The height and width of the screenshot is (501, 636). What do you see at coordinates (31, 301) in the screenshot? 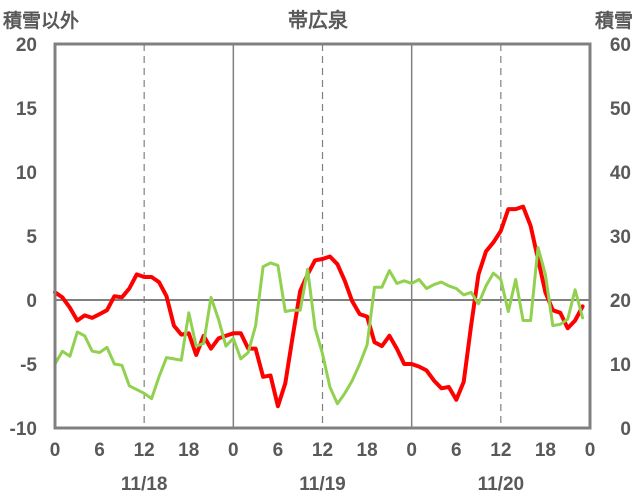
I see `left-tick-label: 0` at bounding box center [31, 301].